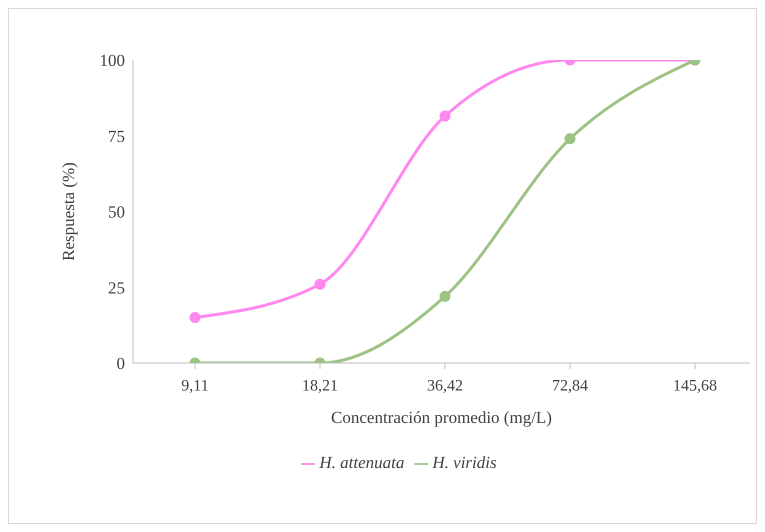 The height and width of the screenshot is (532, 765). What do you see at coordinates (695, 385) in the screenshot?
I see `x-tick-label: 145,68` at bounding box center [695, 385].